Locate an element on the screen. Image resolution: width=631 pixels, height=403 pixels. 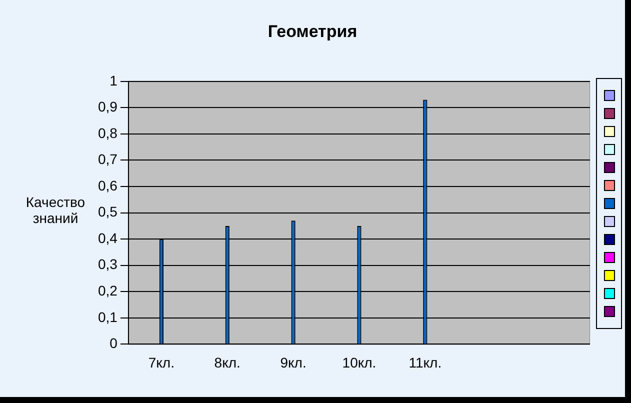
y-tick-label: 0,4 is located at coordinates (108, 238).